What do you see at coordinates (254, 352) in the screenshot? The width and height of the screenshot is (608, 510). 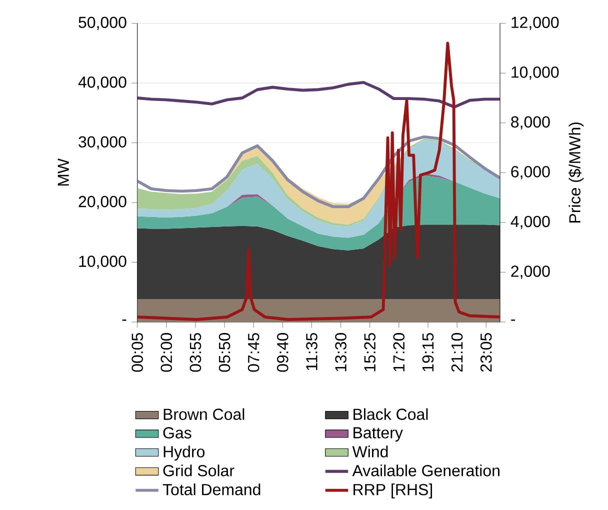 I see `x-tick-label: 07:45` at bounding box center [254, 352].